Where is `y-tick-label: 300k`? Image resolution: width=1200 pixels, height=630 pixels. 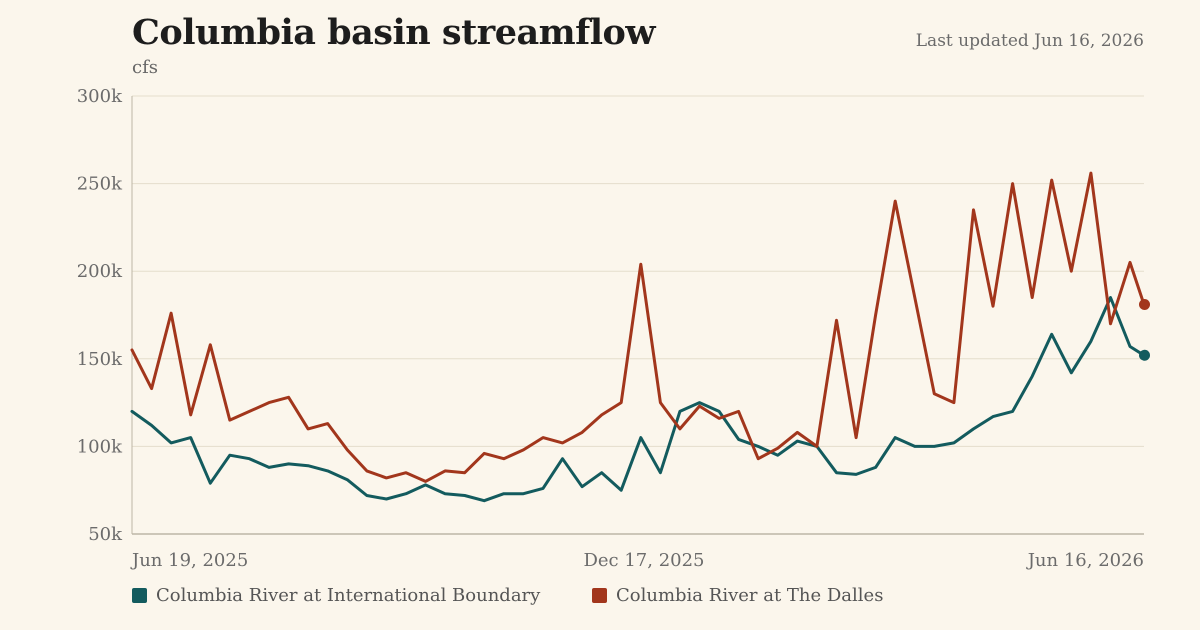 y-tick-label: 300k is located at coordinates (100, 96).